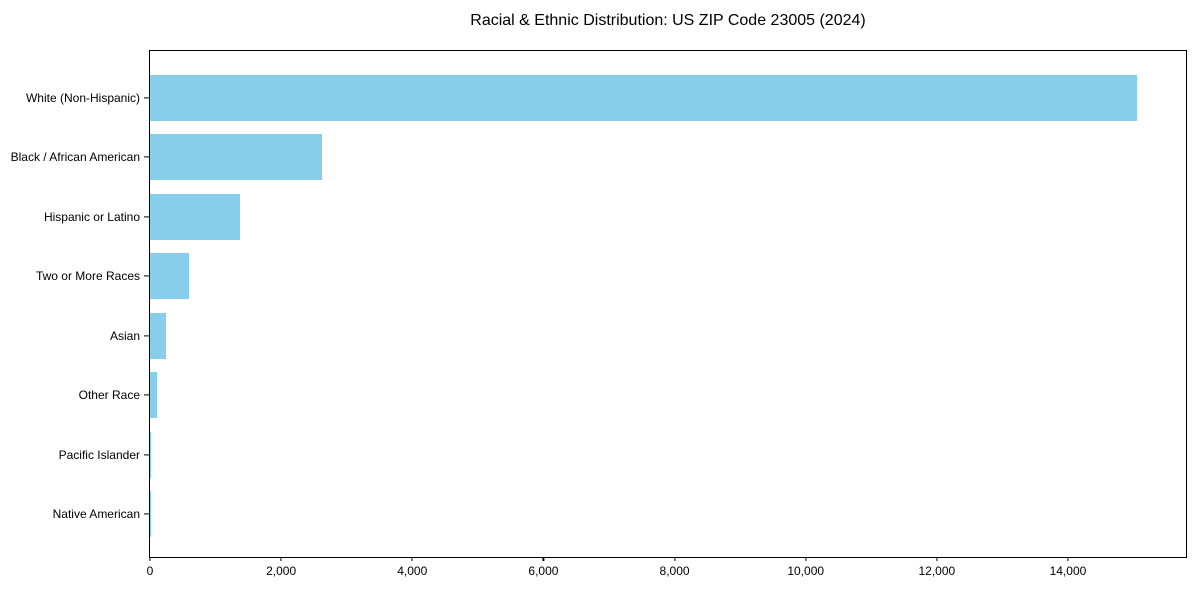 The width and height of the screenshot is (1200, 600). What do you see at coordinates (622, 455) in the screenshot?
I see `bar-row: Pacific Islander` at bounding box center [622, 455].